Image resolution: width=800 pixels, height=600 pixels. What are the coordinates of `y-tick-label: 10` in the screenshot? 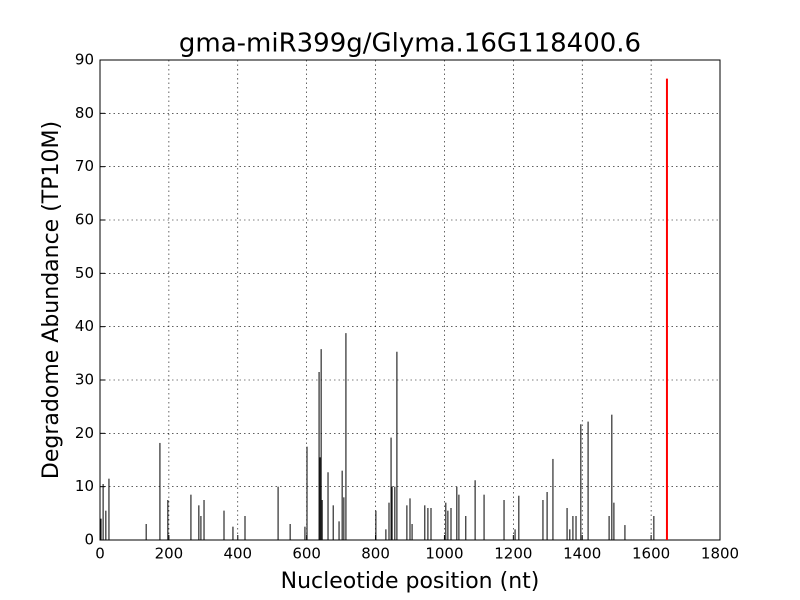 It's located at (84, 486).